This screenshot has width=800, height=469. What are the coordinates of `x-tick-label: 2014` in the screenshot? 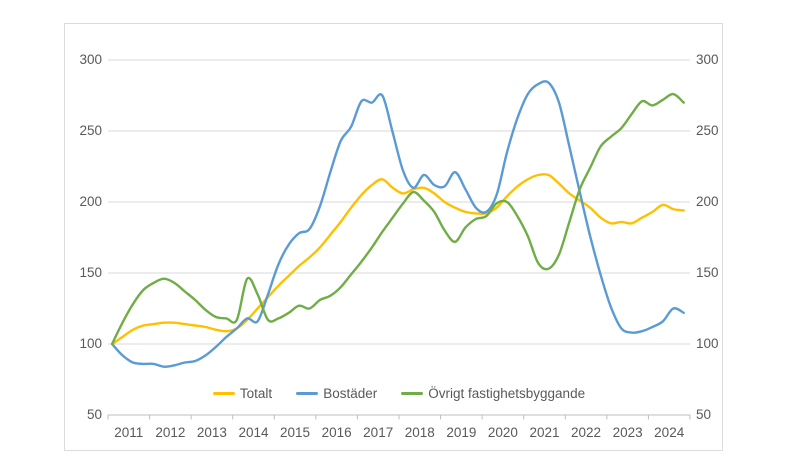 It's located at (253, 432).